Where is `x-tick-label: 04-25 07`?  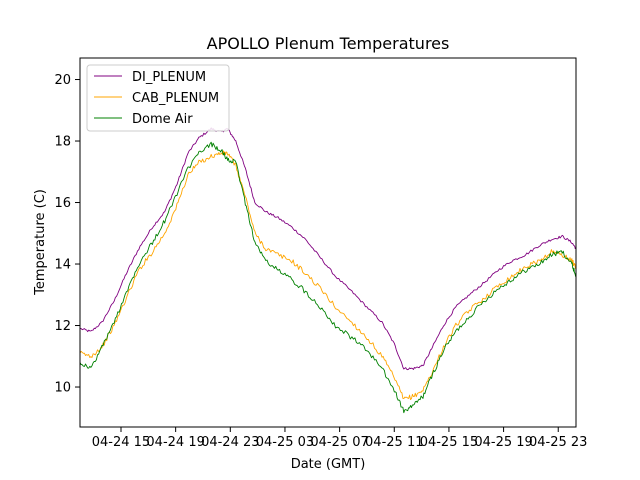 x-tick-label: 04-25 07 is located at coordinates (339, 442).